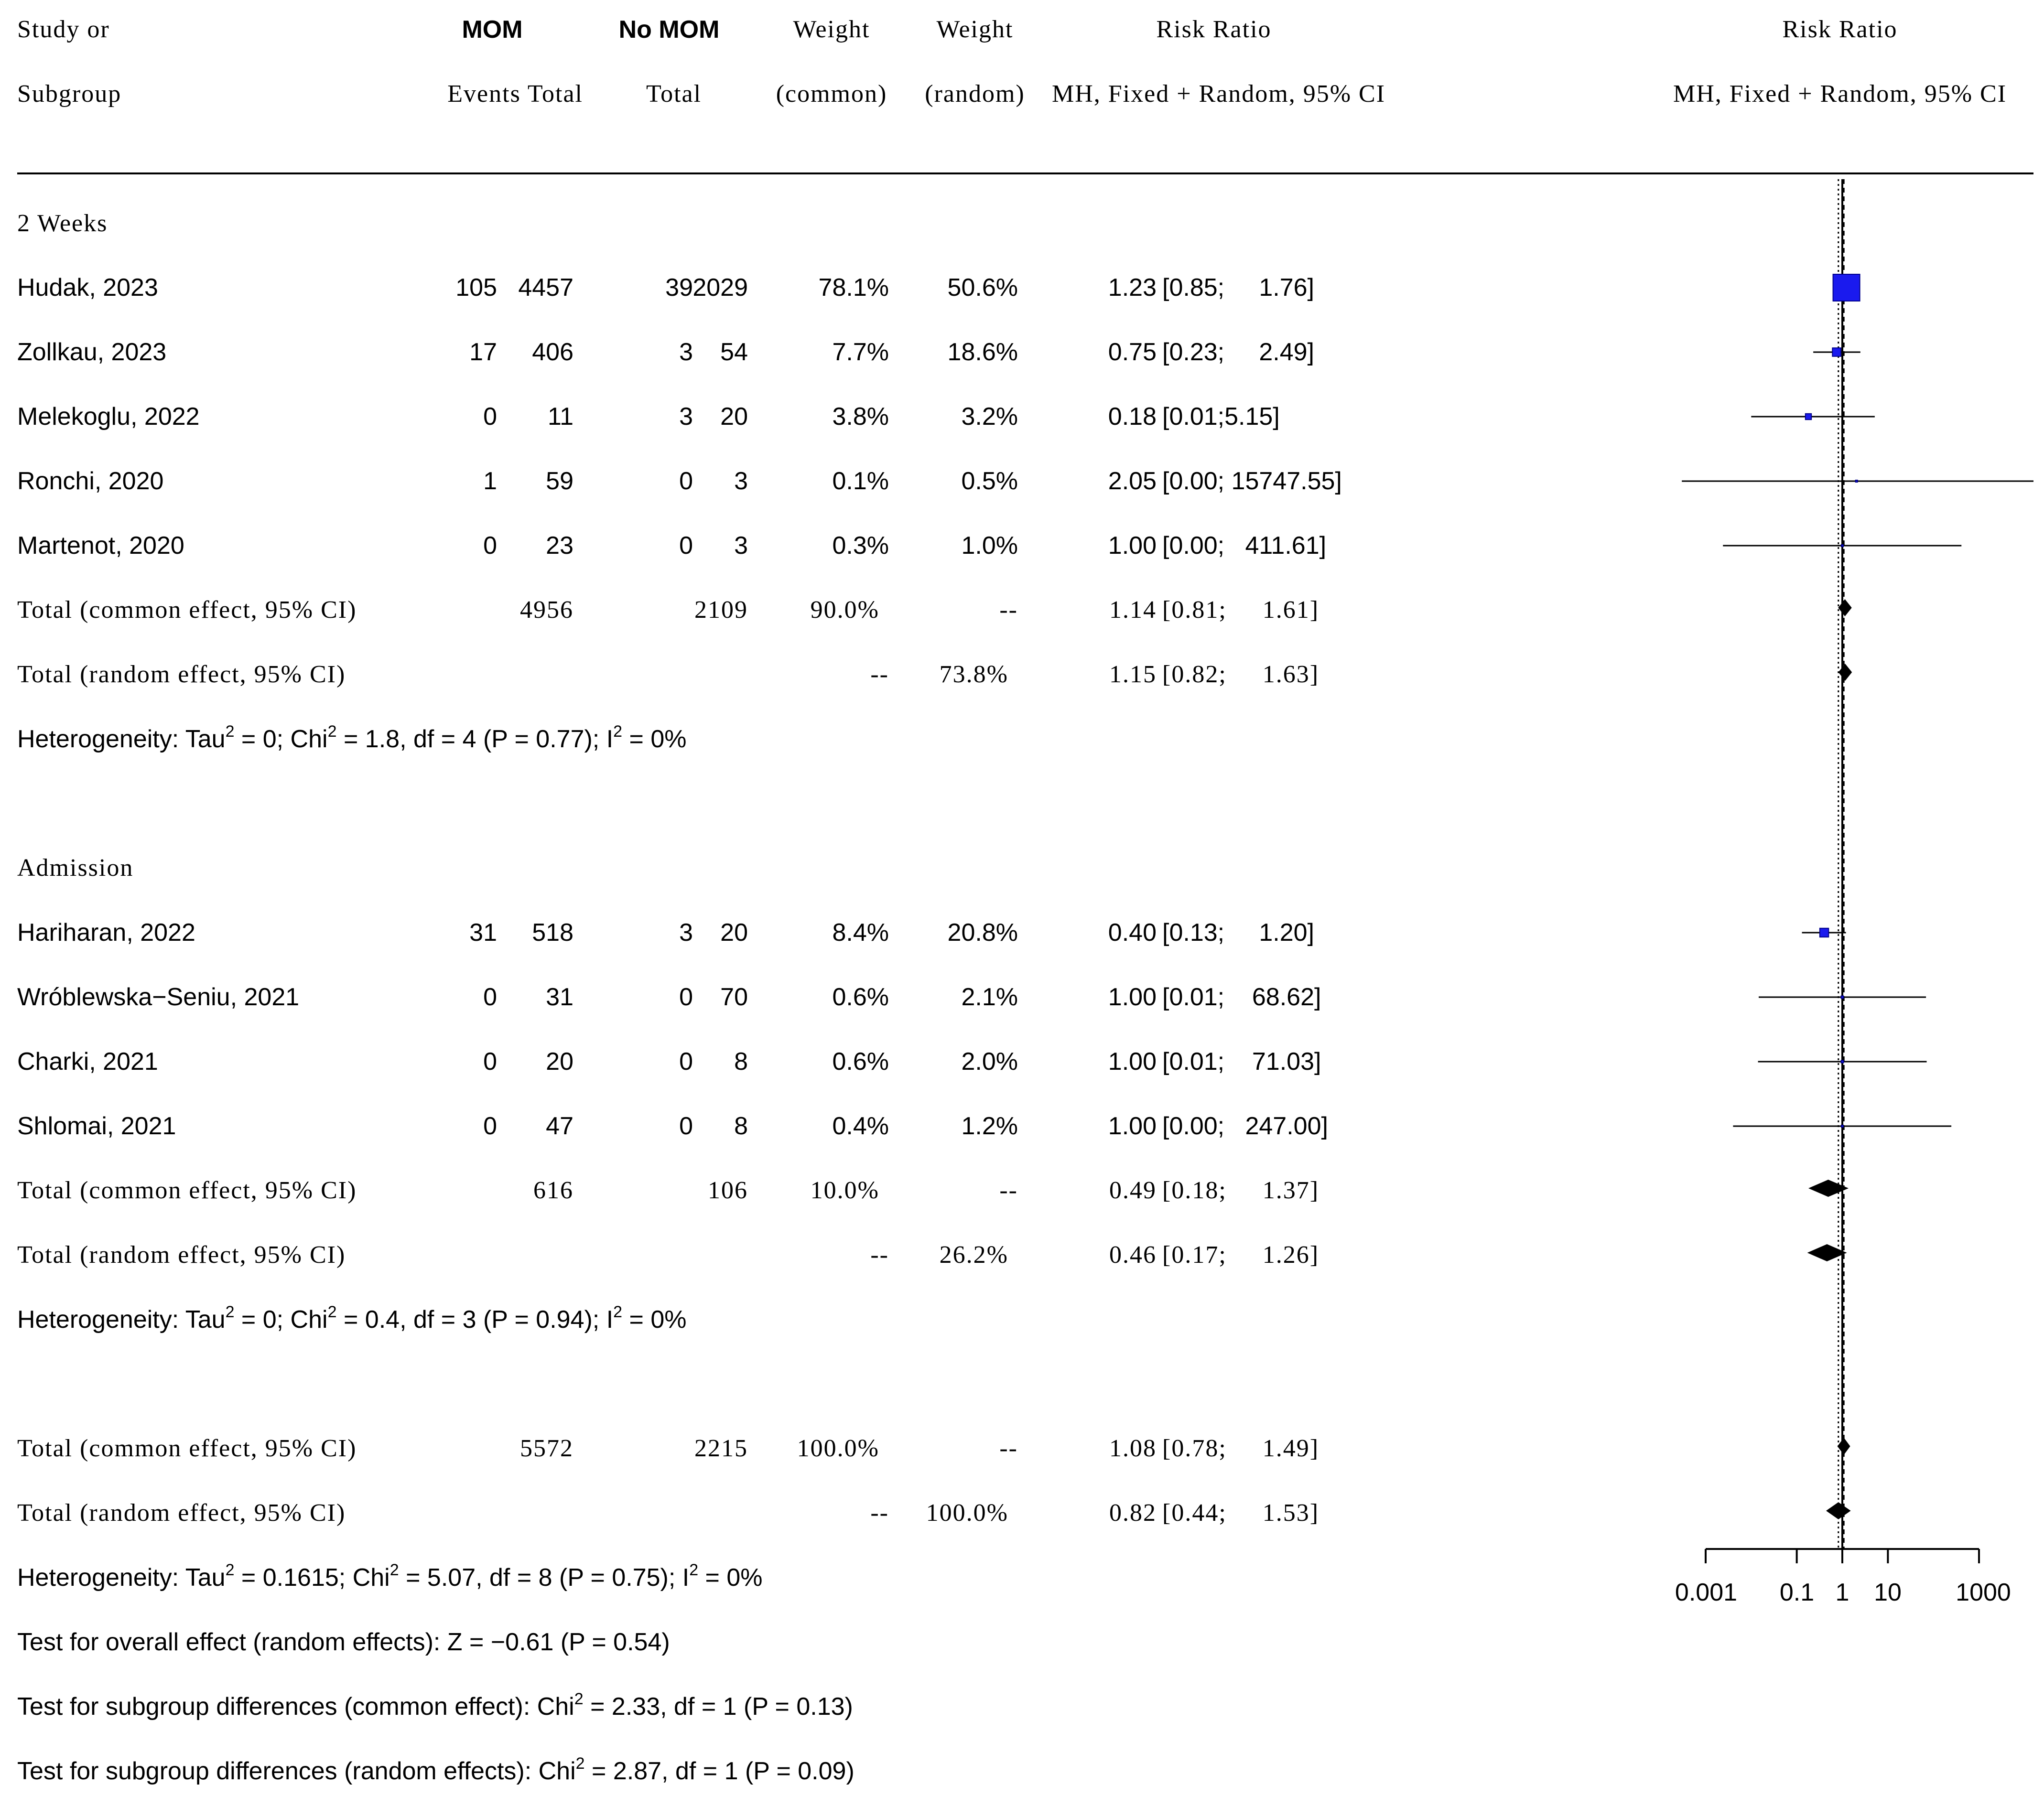 Image resolution: width=2044 pixels, height=1796 pixels. What do you see at coordinates (860, 352) in the screenshot?
I see `weight-common: 7.7%` at bounding box center [860, 352].